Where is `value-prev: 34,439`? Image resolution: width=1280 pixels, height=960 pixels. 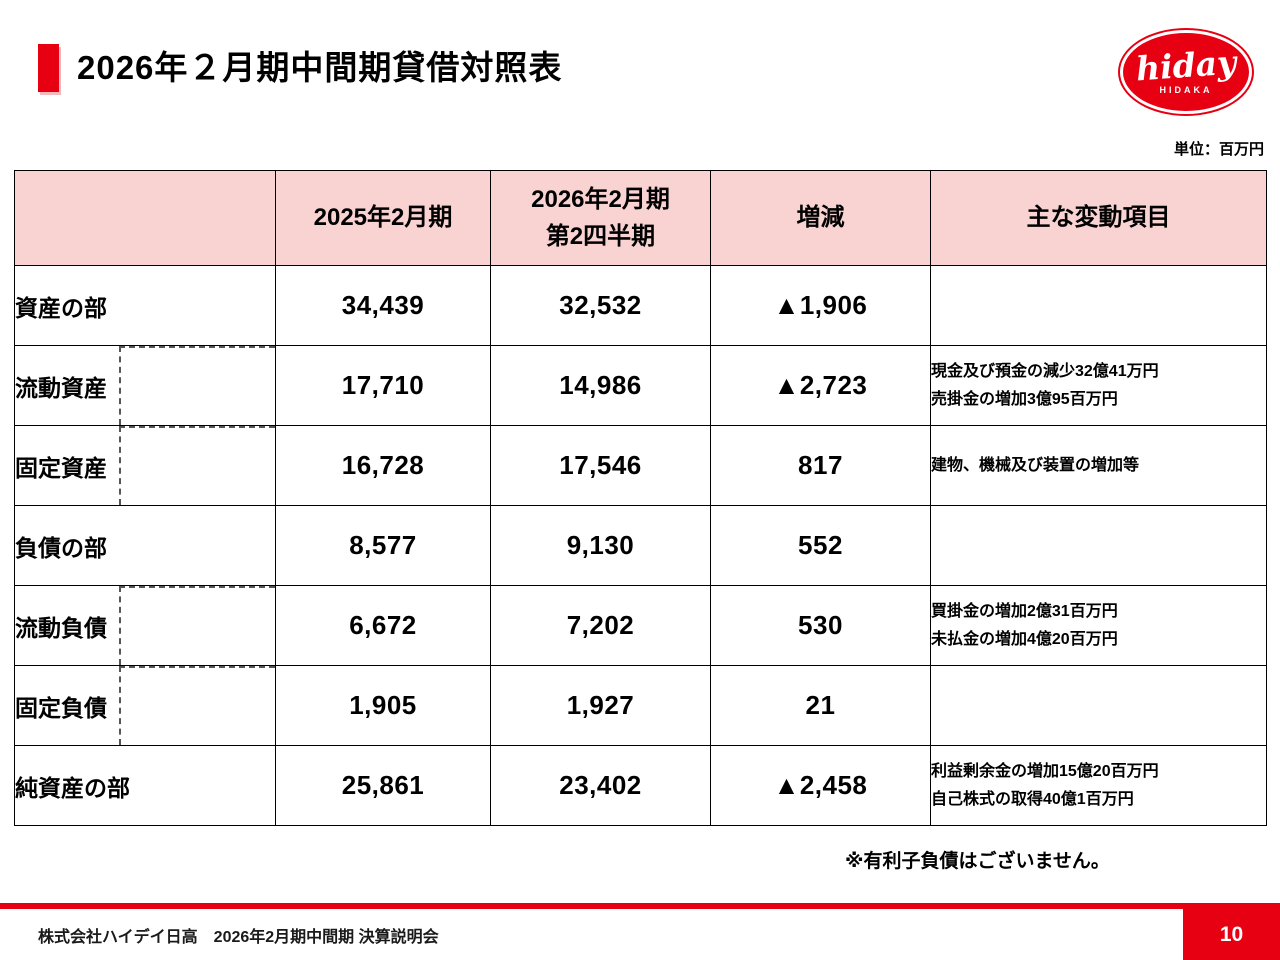 value-prev: 34,439 is located at coordinates (383, 305).